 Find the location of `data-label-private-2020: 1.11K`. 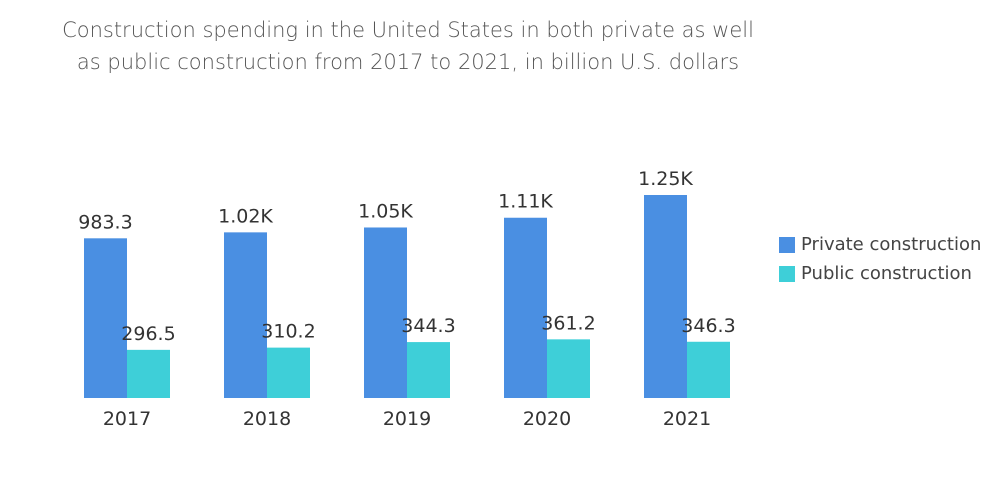

data-label-private-2020: 1.11K is located at coordinates (525, 202).